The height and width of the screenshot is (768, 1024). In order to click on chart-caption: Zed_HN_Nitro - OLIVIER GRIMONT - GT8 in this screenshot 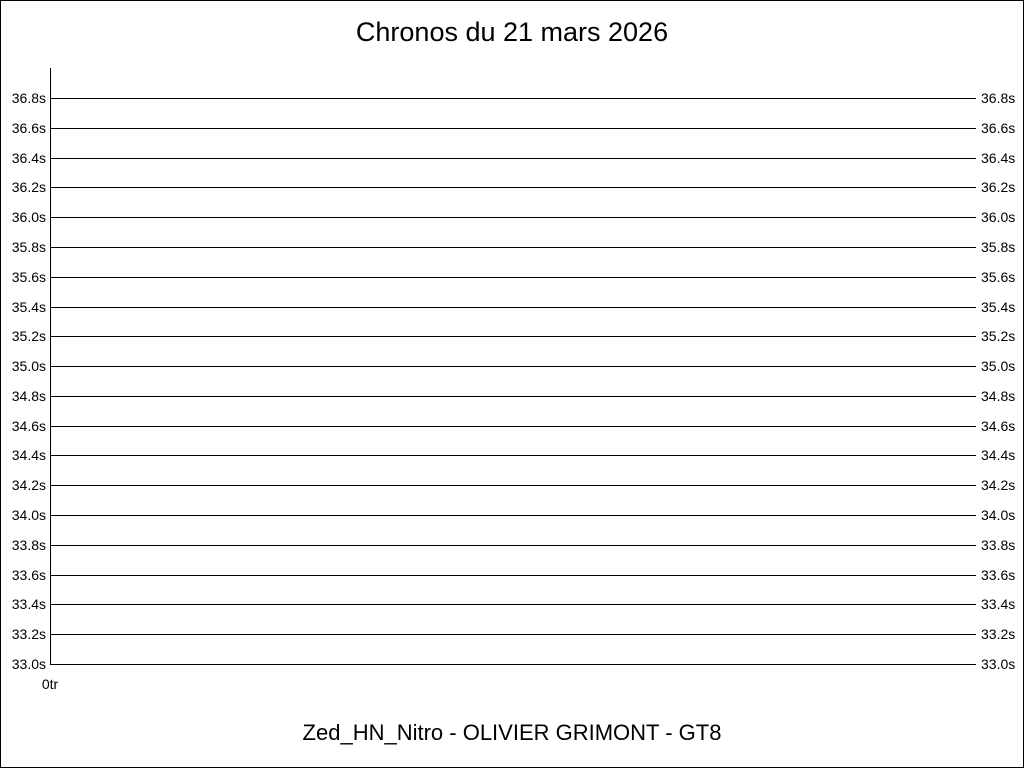, I will do `click(512, 732)`.